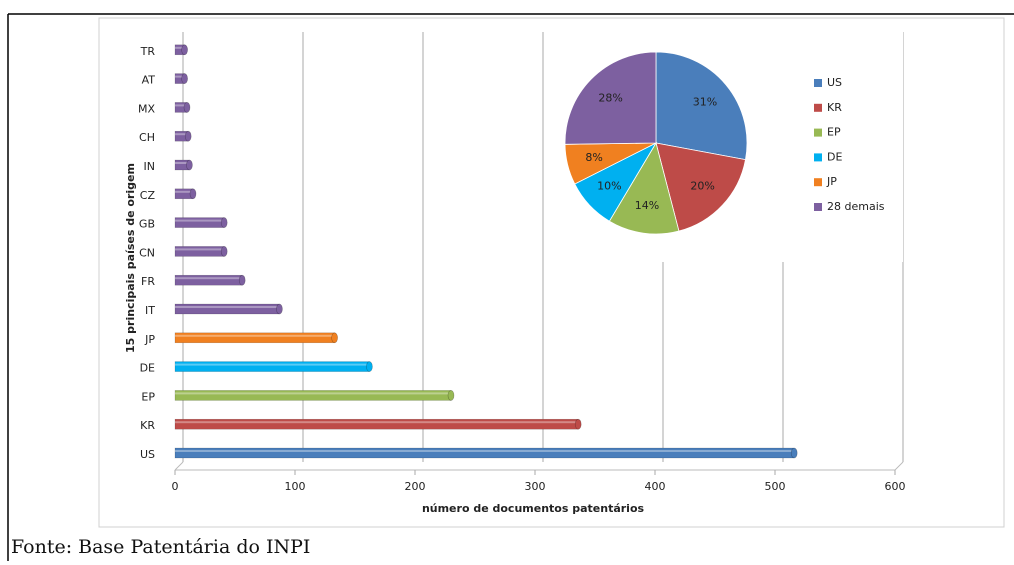  Describe the element at coordinates (148, 396) in the screenshot. I see `y-tick-label: EP` at that location.